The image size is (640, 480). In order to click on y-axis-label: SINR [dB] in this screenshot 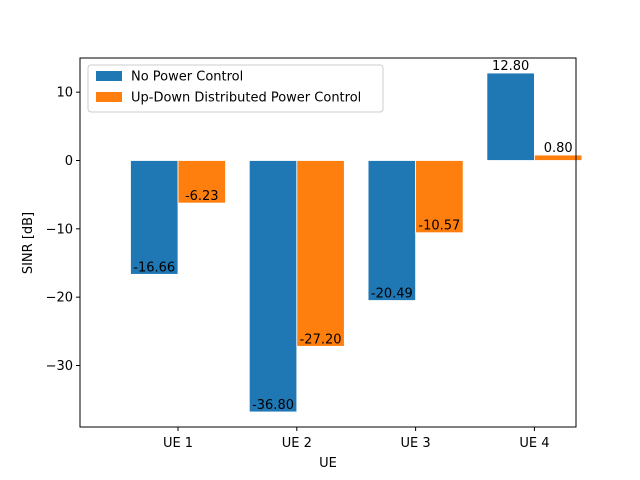, I will do `click(28, 243)`.